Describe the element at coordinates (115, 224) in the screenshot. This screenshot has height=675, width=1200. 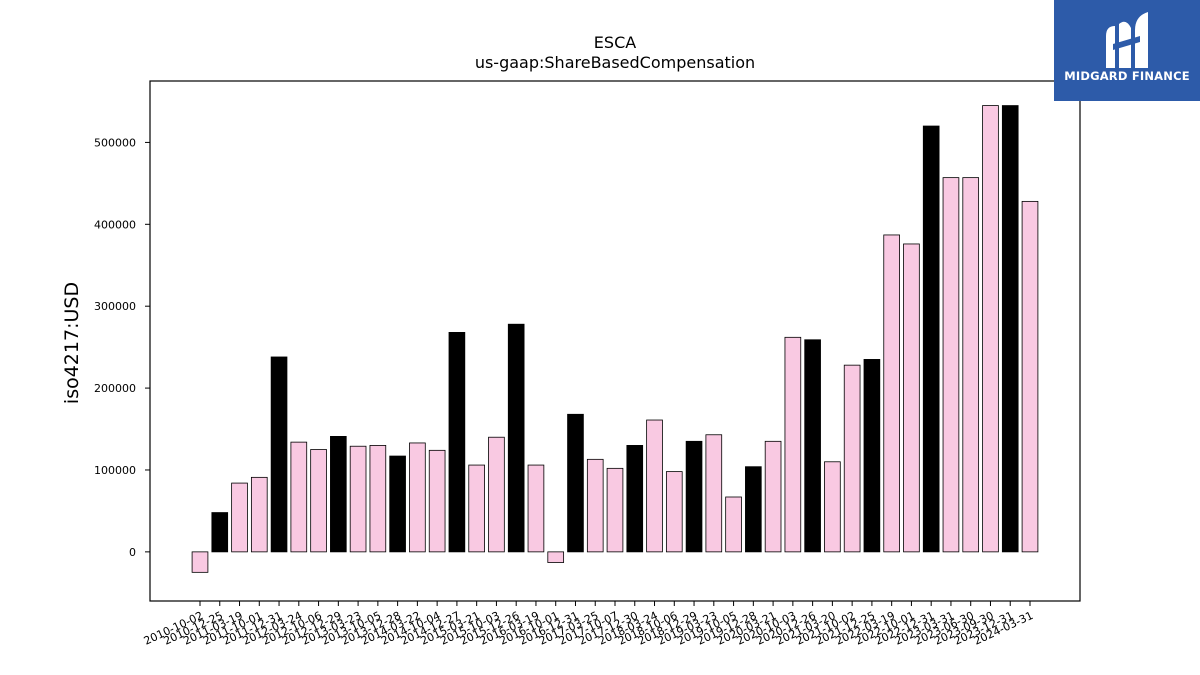
I see `y-tick-label: 400000` at that location.